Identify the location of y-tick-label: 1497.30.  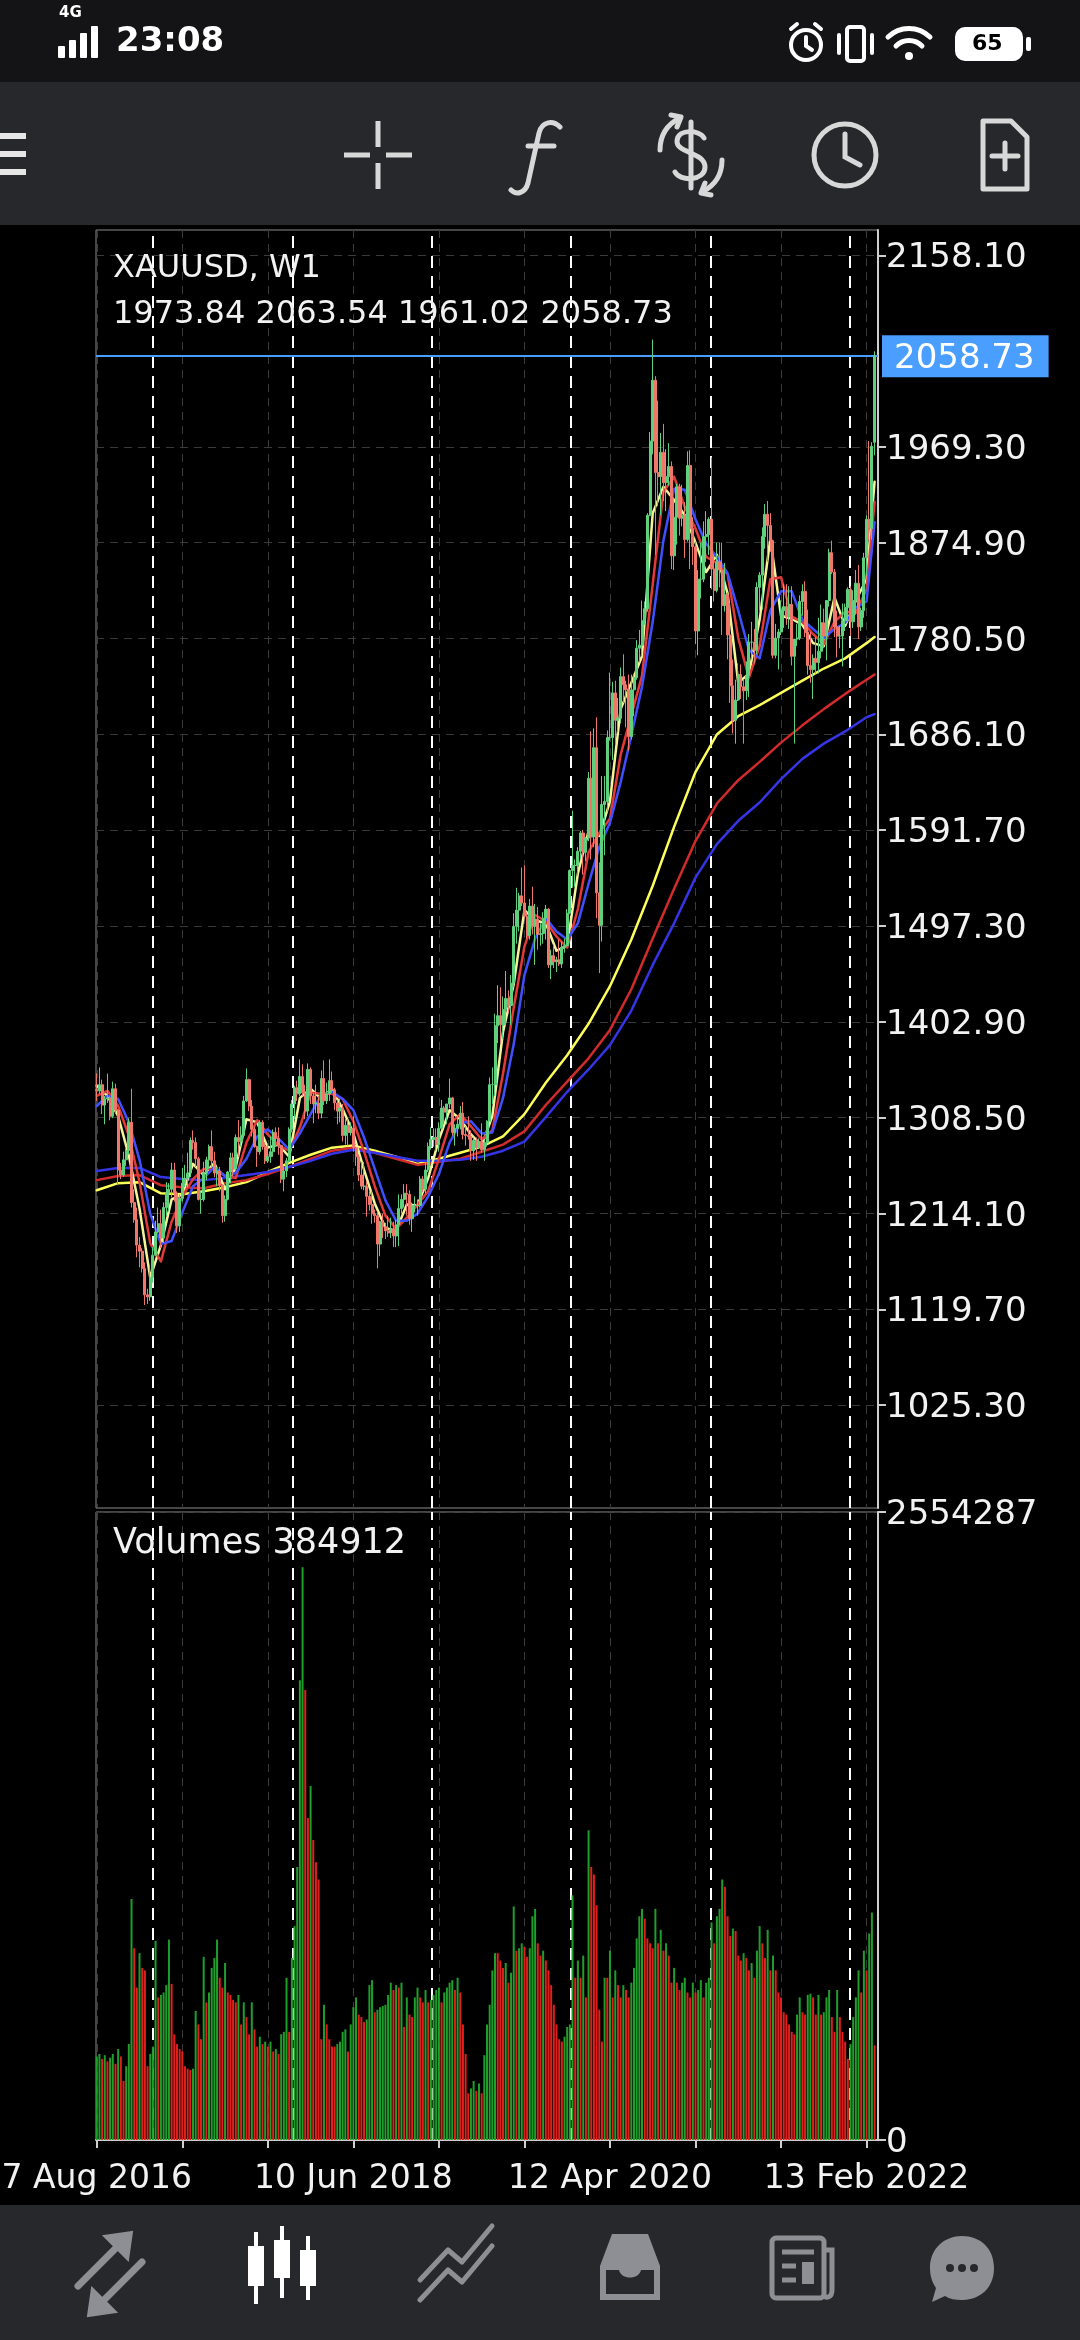
(956, 926).